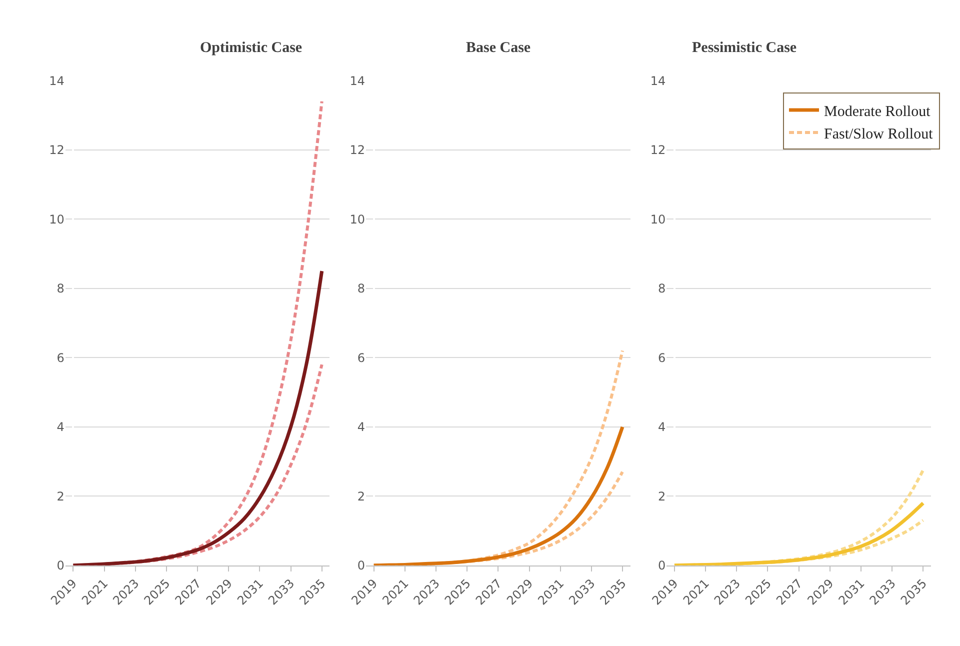 This screenshot has width=960, height=646. Describe the element at coordinates (878, 112) in the screenshot. I see `legend-label: Moderate Rollout` at that location.